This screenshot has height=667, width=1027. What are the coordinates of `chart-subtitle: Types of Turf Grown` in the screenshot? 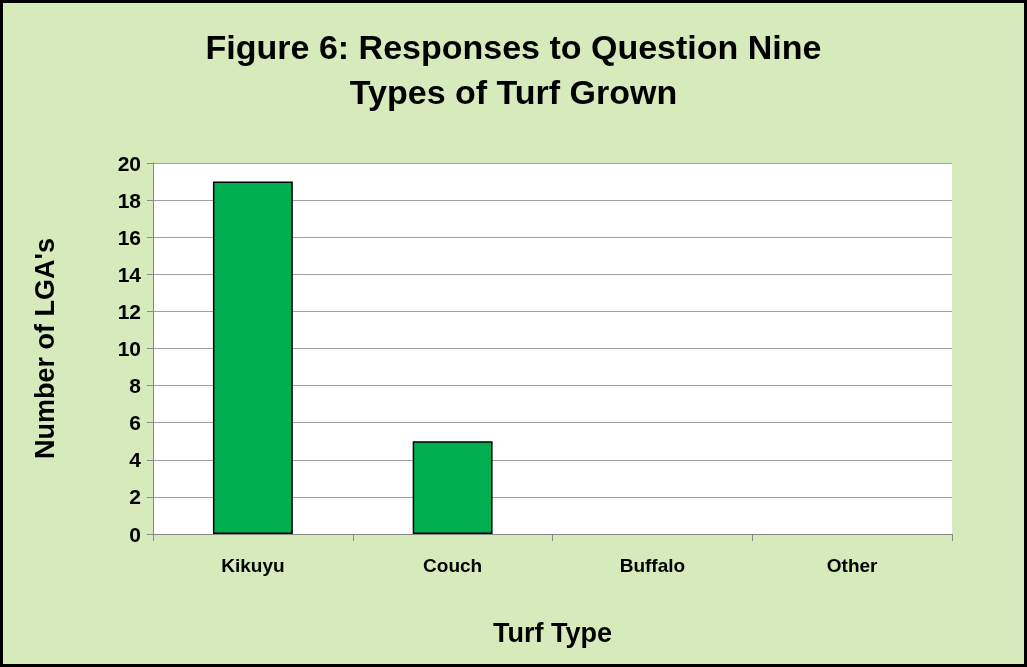 It's located at (513, 92).